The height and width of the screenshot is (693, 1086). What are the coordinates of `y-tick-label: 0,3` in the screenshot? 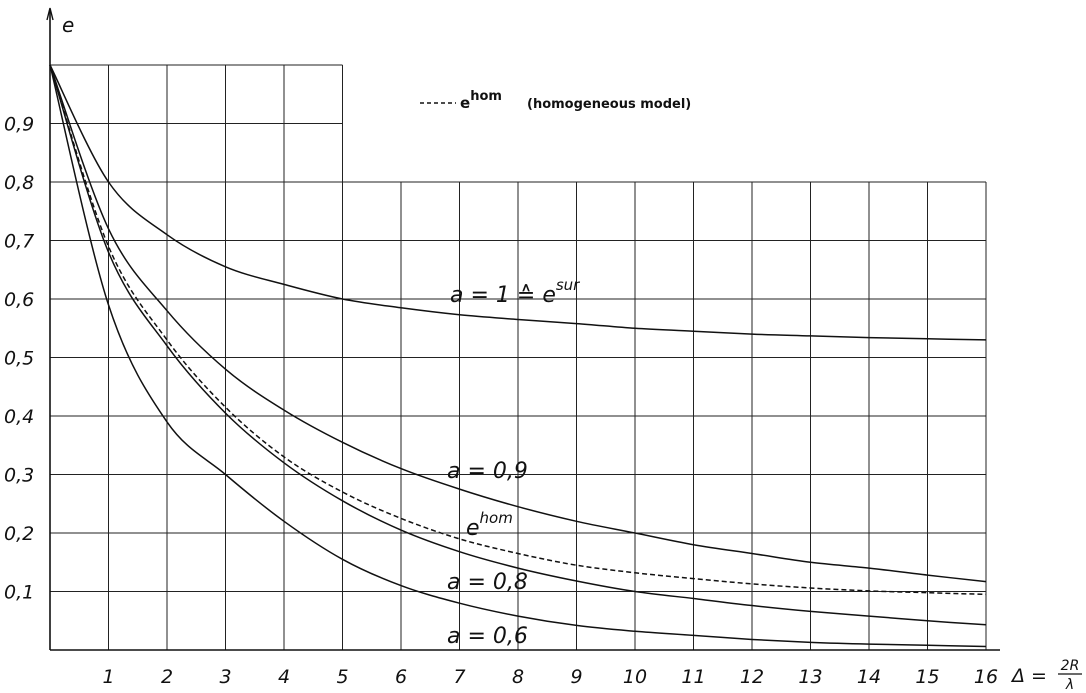 It's located at (19, 476).